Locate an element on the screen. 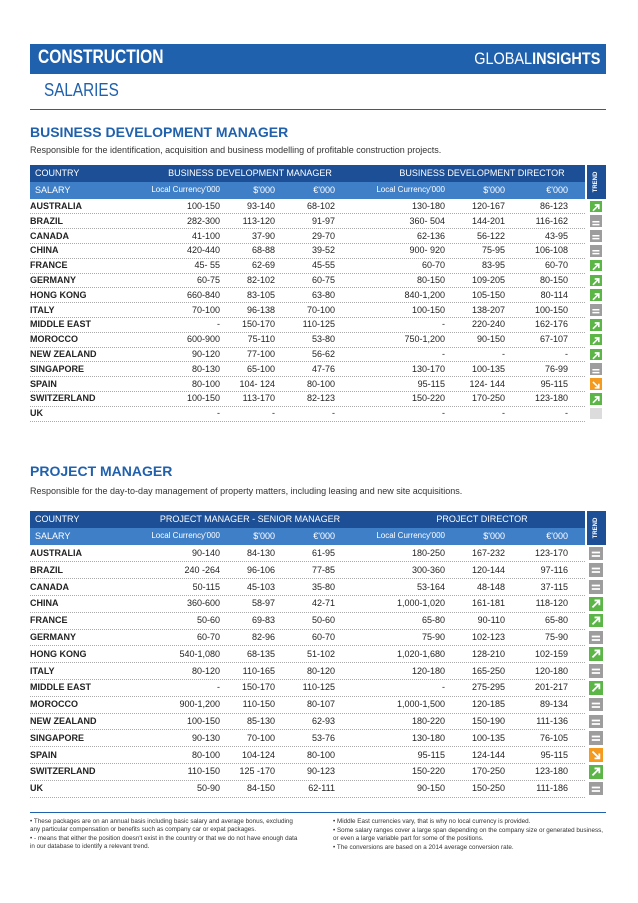 This screenshot has height=903, width=638. salary-cell: 104-124 is located at coordinates (258, 754).